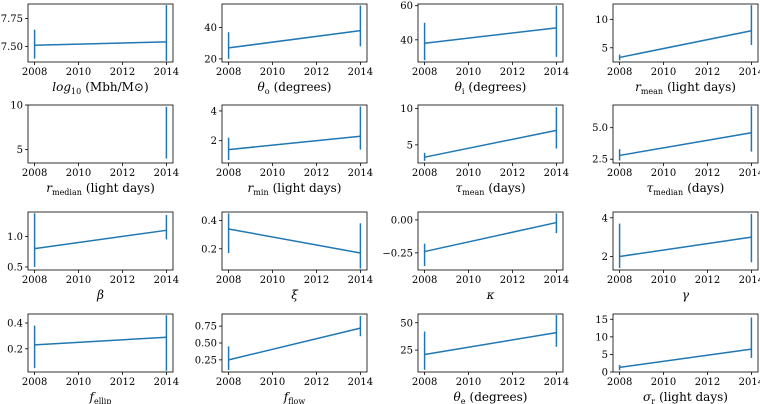 The width and height of the screenshot is (760, 404). I want to click on subplot: 2008 2010 2012 2014 −0.25 0.00 κ, so click(475, 256).